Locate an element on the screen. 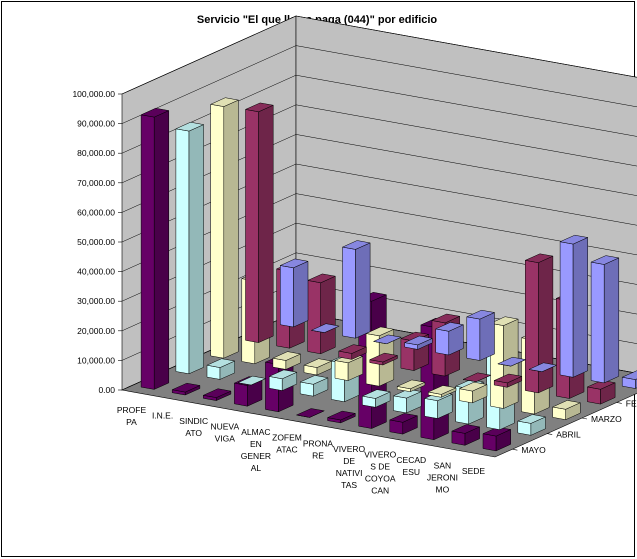  y-tick-label: 10,000.00 is located at coordinates (96, 360).